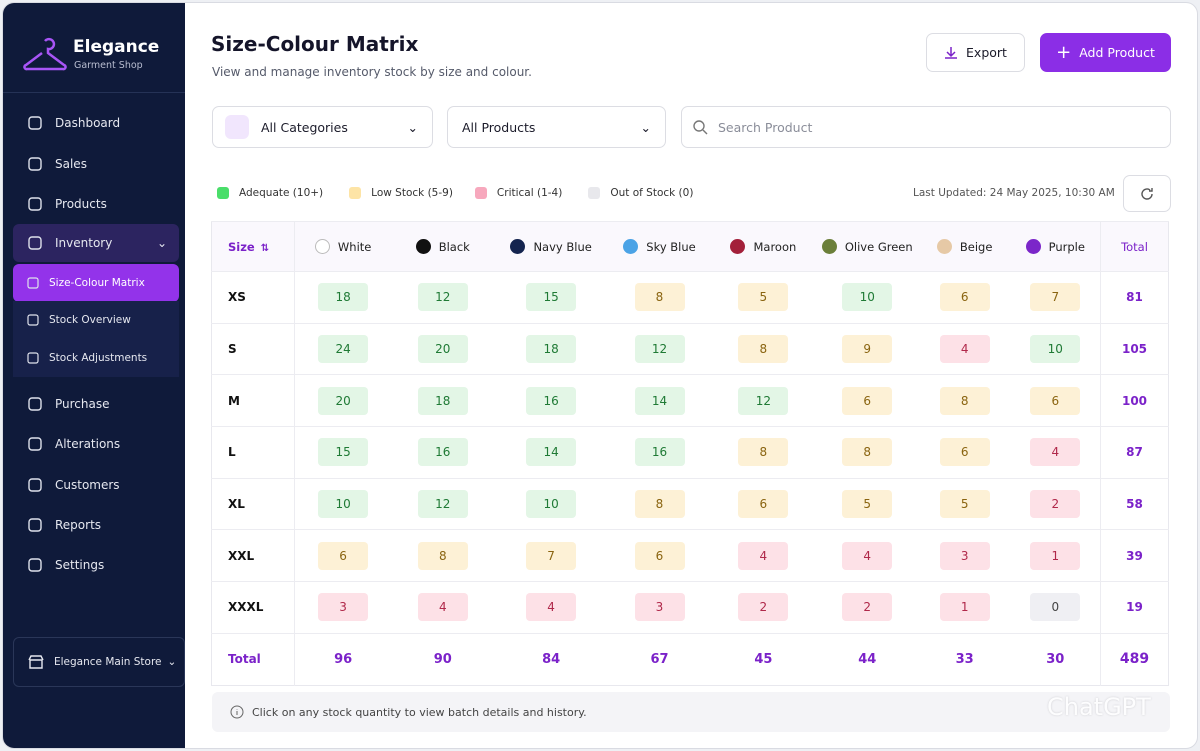  I want to click on category-filter: All Categories ⌄, so click(322, 127).